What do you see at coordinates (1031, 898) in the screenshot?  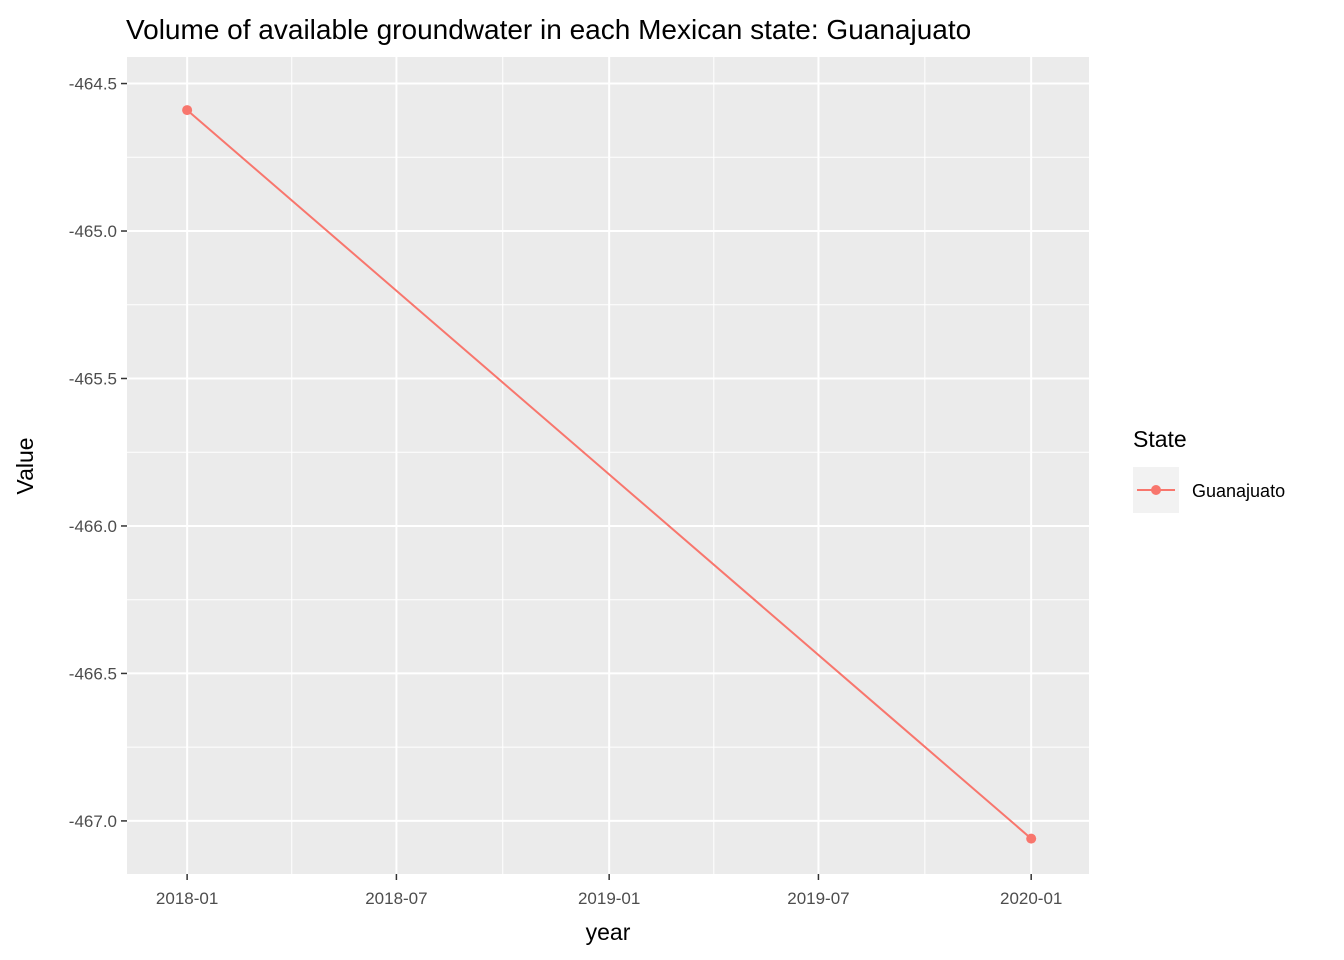 I see `x-tick-label: 2020-01` at bounding box center [1031, 898].